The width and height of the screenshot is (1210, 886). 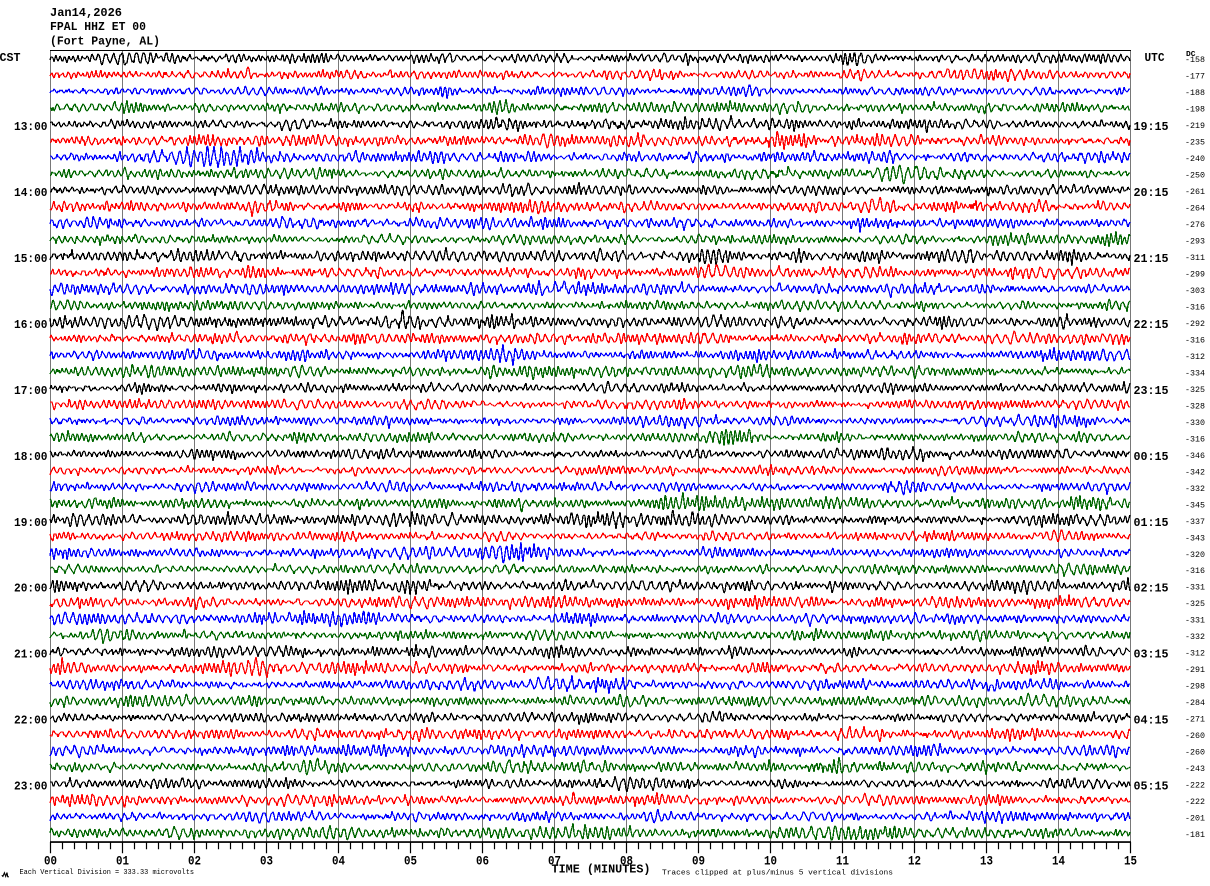 I want to click on svg-text: Jan14,2026, so click(x=86, y=13).